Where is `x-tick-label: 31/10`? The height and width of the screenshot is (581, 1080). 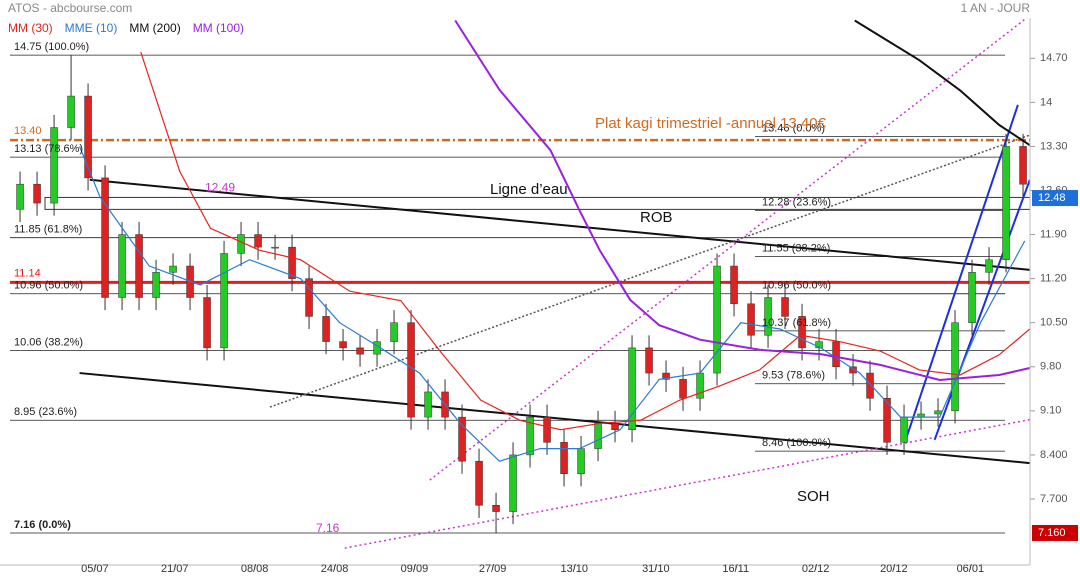
x-tick-label: 31/10 is located at coordinates (656, 569).